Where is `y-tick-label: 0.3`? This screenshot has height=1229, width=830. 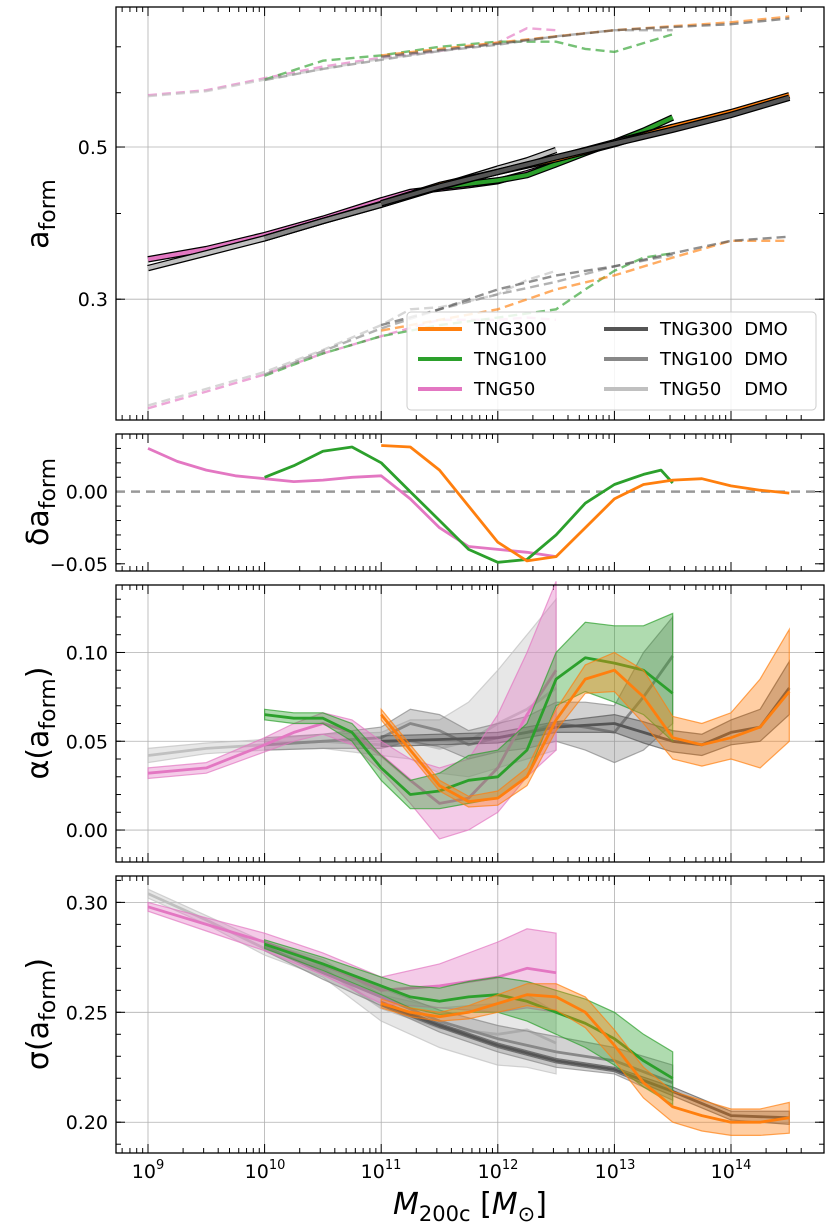 y-tick-label: 0.3 is located at coordinates (93, 300).